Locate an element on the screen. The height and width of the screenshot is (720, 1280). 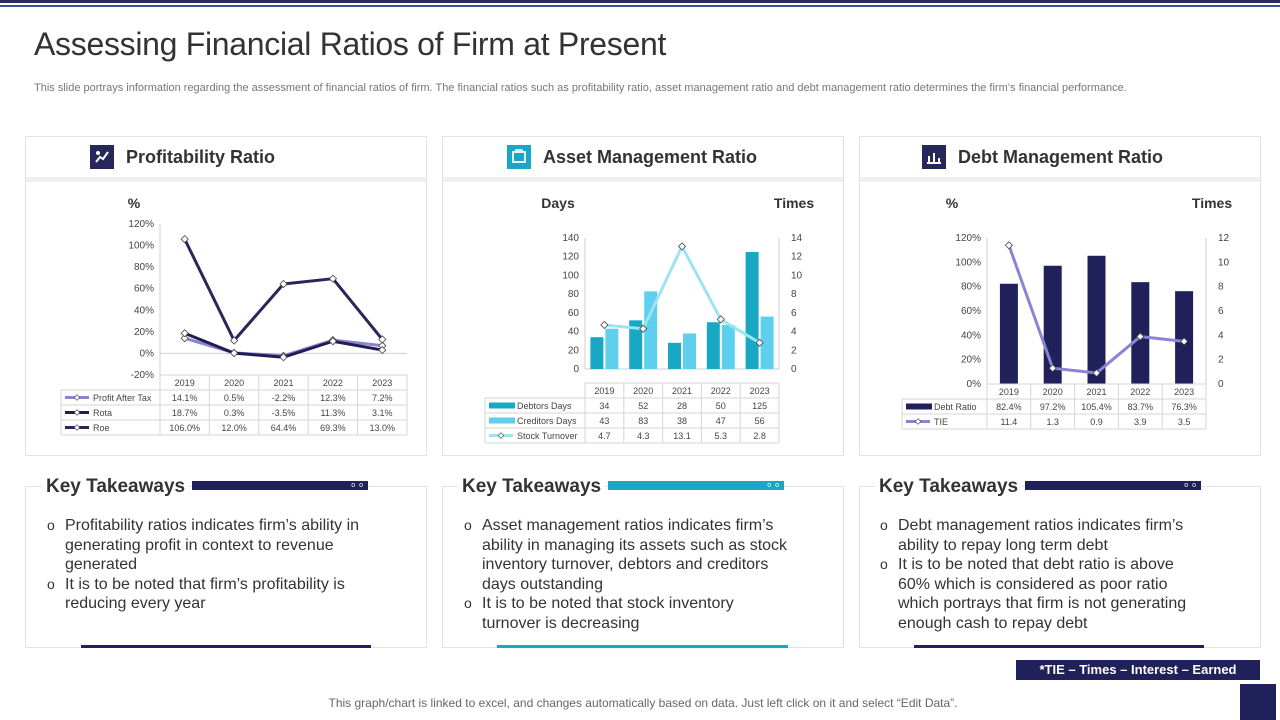
data-label: 13.0% is located at coordinates (383, 428).